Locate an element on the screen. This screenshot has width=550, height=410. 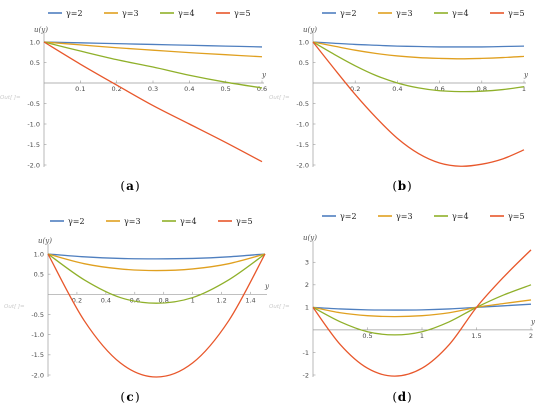
caption-letter: d is located at coordinates (402, 397).